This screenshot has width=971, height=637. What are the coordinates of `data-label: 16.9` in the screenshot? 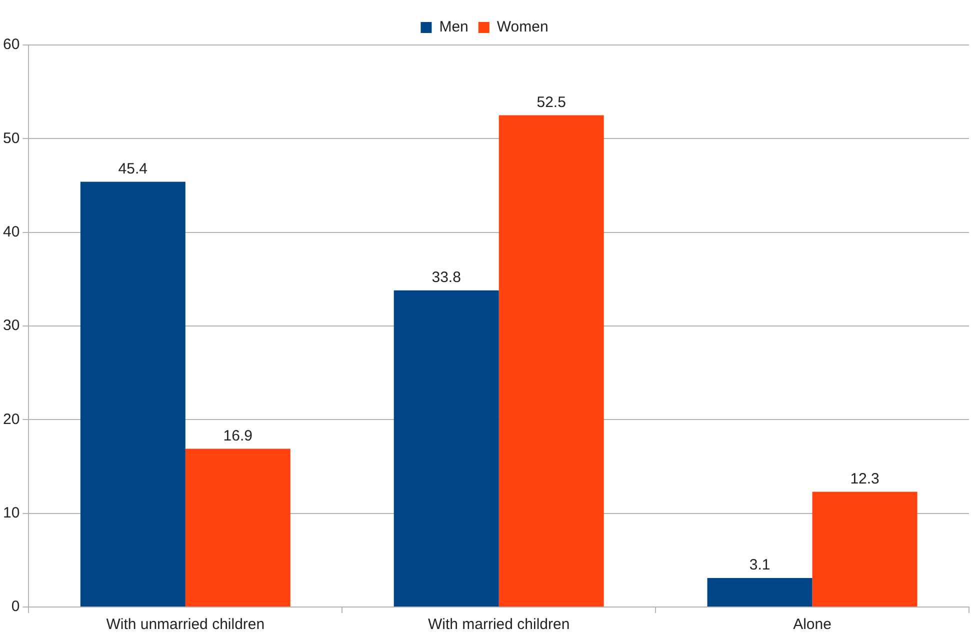 It's located at (238, 435).